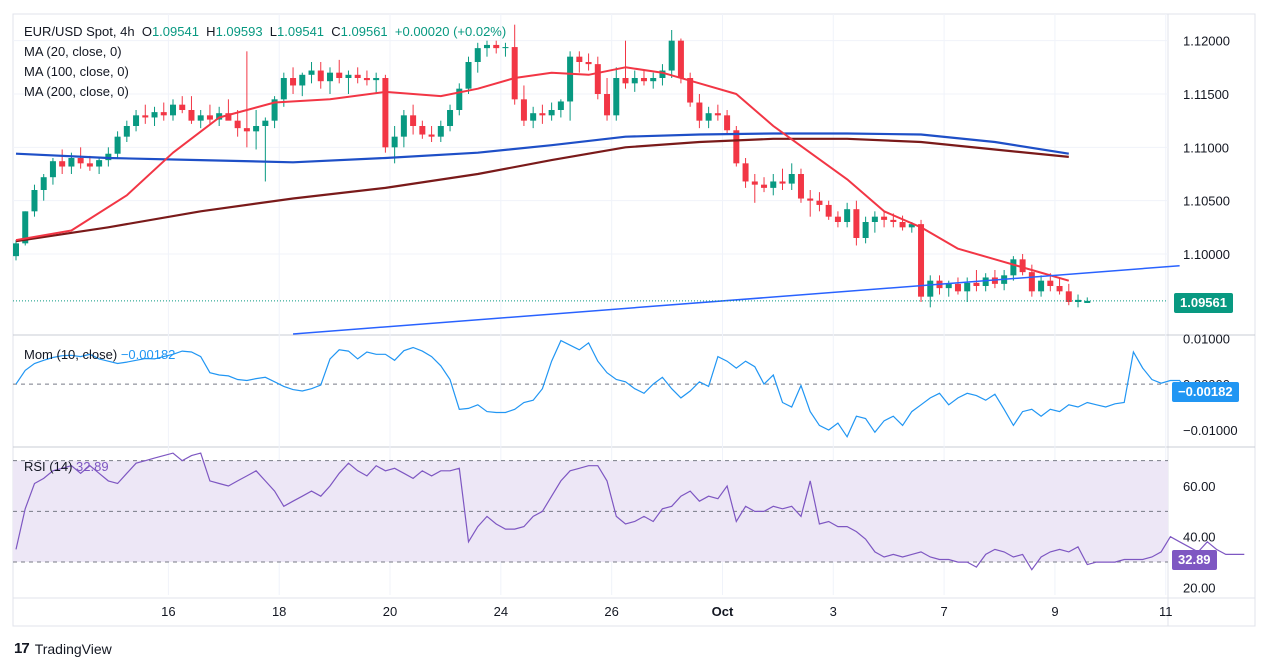 This screenshot has width=1268, height=671. What do you see at coordinates (92, 466) in the screenshot?
I see `rsi-legend-value: 32.89` at bounding box center [92, 466].